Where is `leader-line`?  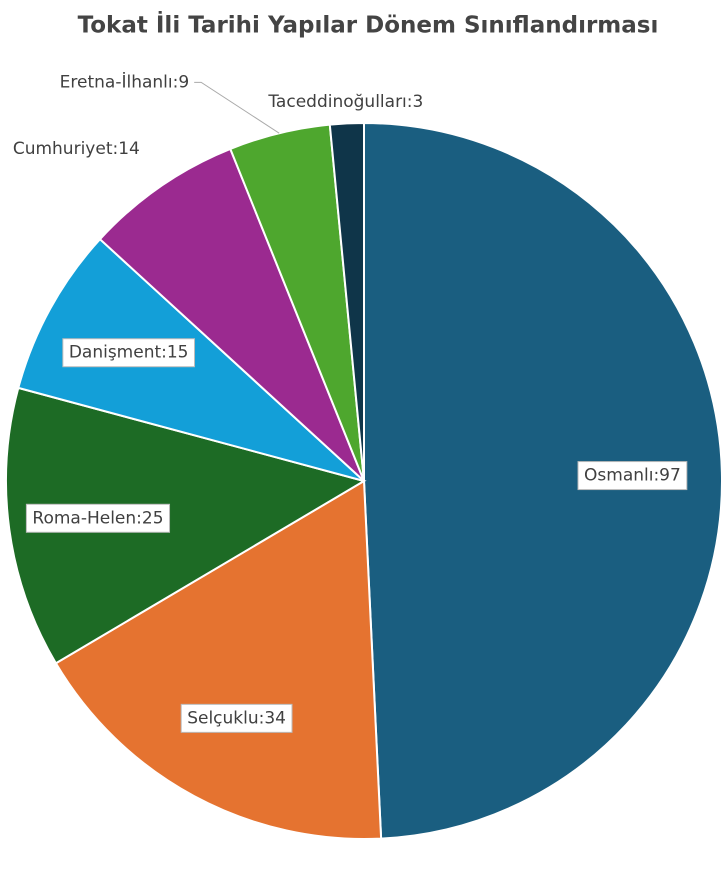 leader-line is located at coordinates (237, 107).